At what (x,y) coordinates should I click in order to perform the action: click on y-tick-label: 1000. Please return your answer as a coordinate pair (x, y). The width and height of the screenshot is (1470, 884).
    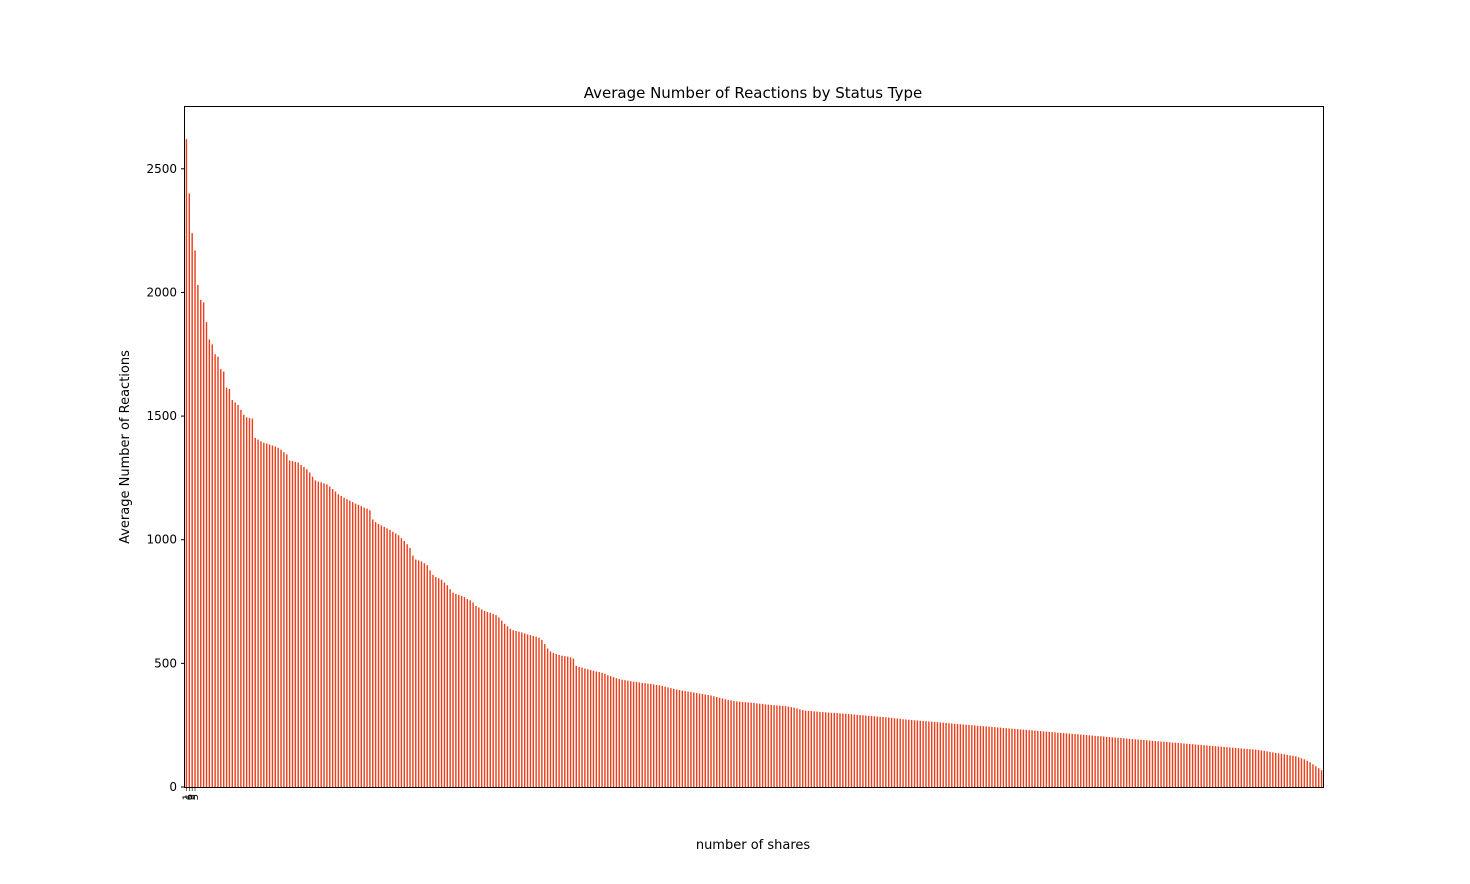
    Looking at the image, I should click on (161, 540).